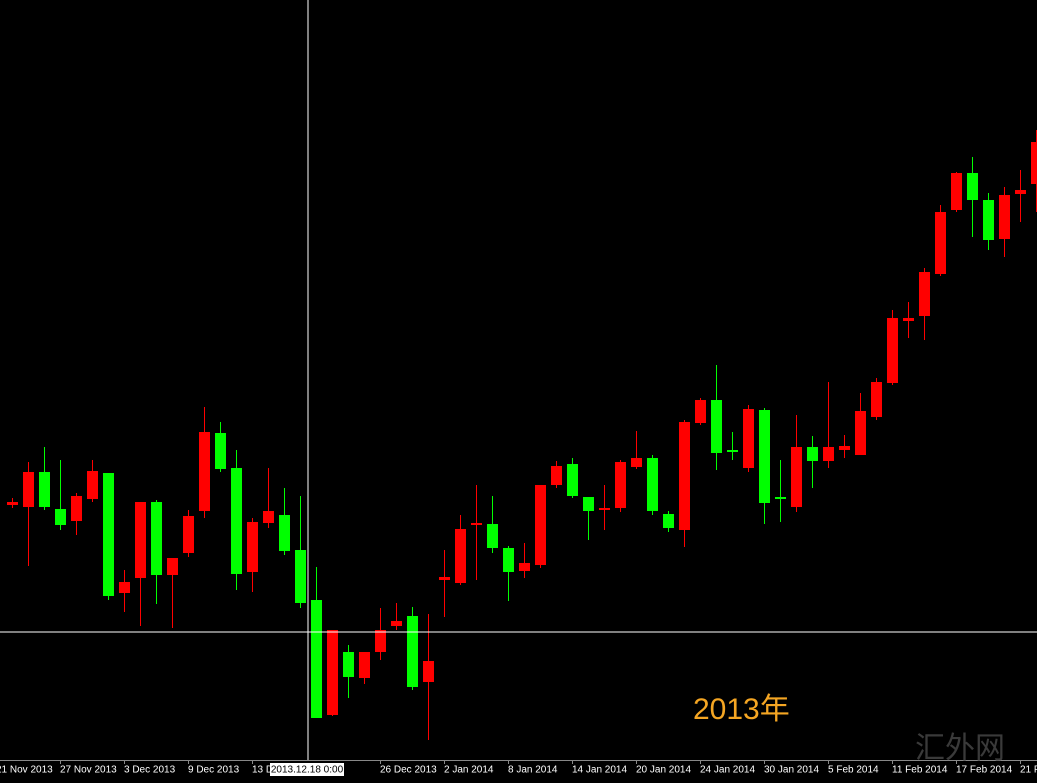 This screenshot has height=783, width=1037. Describe the element at coordinates (1028, 770) in the screenshot. I see `x-tick-label: 21 Feb 2014` at that location.